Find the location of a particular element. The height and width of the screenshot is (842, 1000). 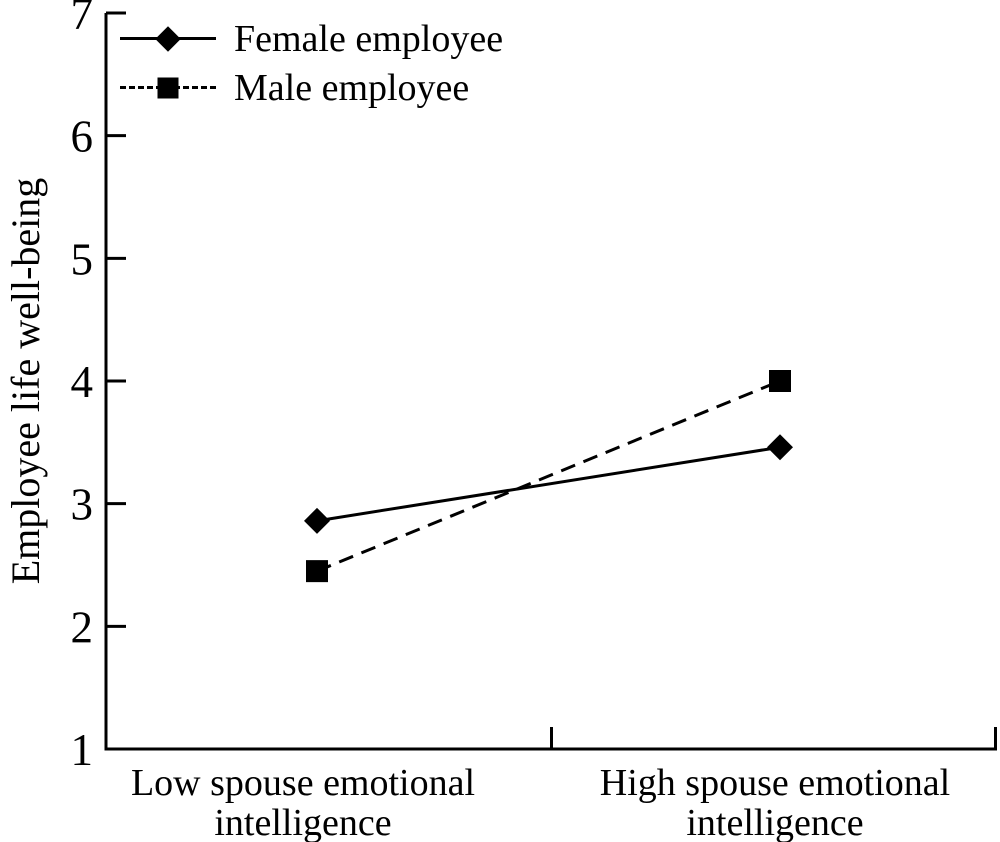

y-tick-label: 1 is located at coordinates (82, 750).